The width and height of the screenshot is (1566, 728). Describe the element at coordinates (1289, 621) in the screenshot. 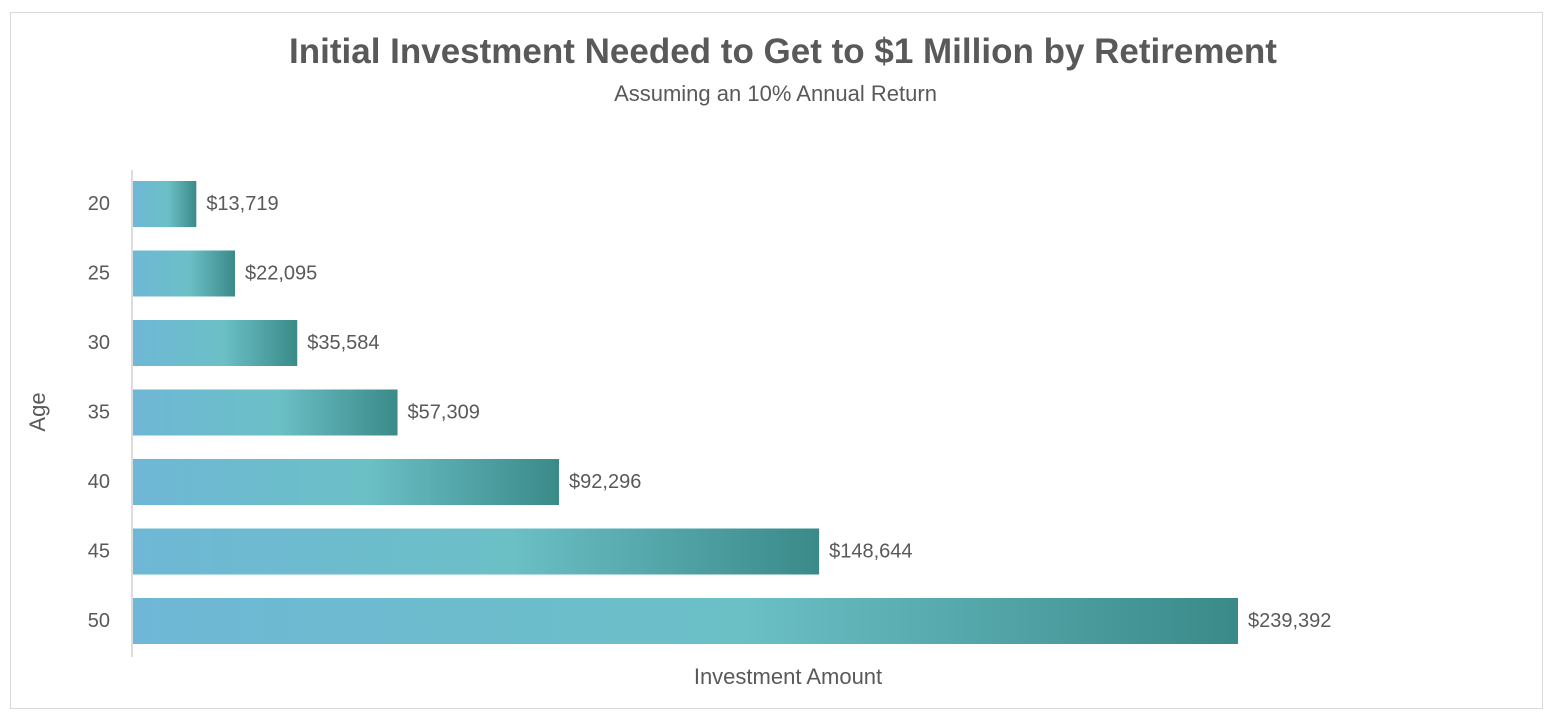

I see `data-label-age-50: $239,392` at that location.